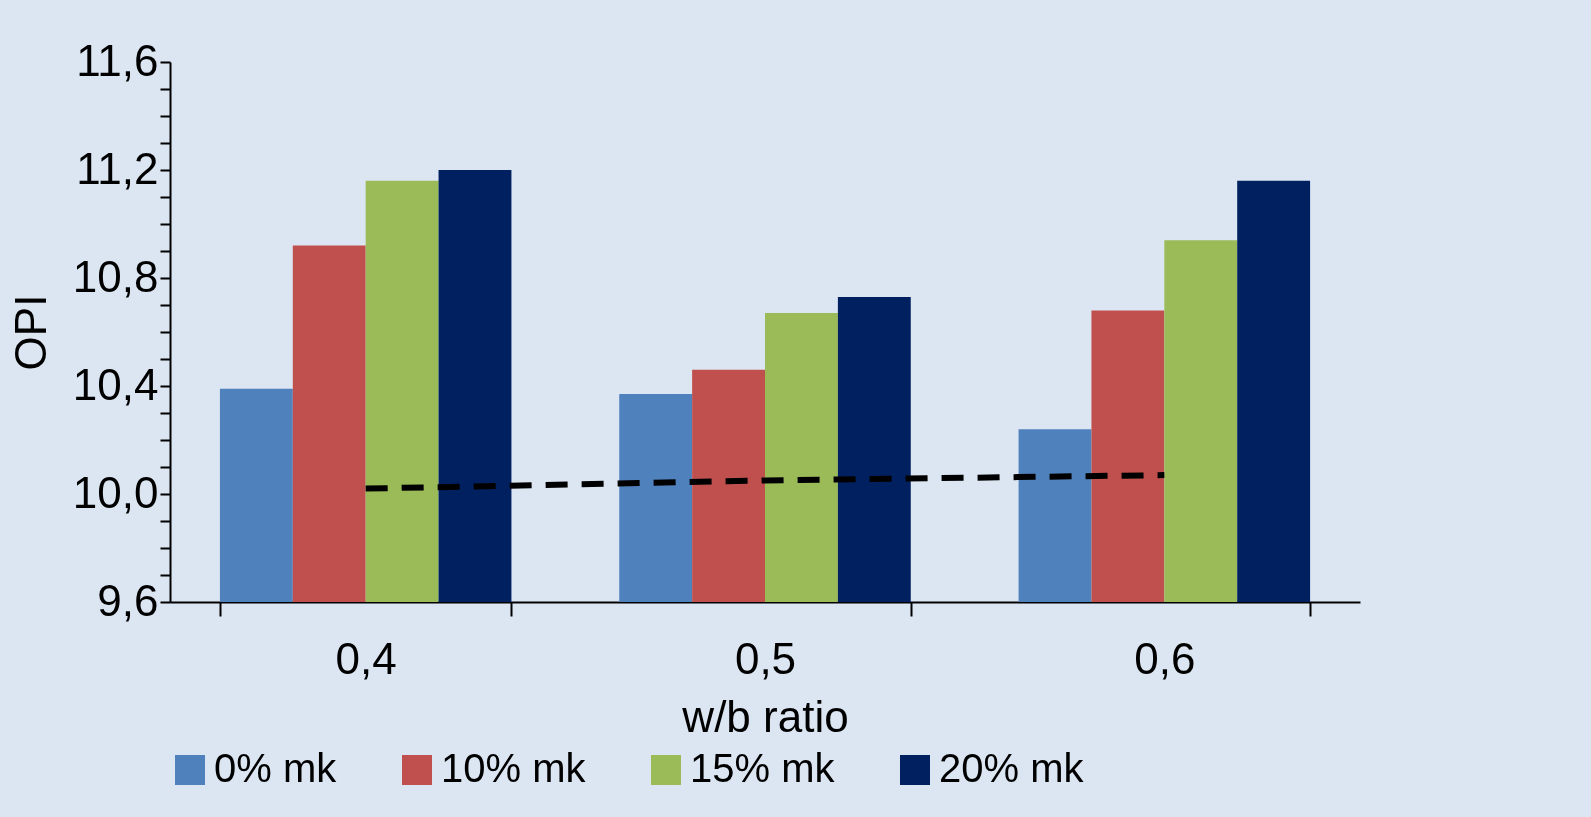  What do you see at coordinates (117, 168) in the screenshot?
I see `y-tick-label: 11,2` at bounding box center [117, 168].